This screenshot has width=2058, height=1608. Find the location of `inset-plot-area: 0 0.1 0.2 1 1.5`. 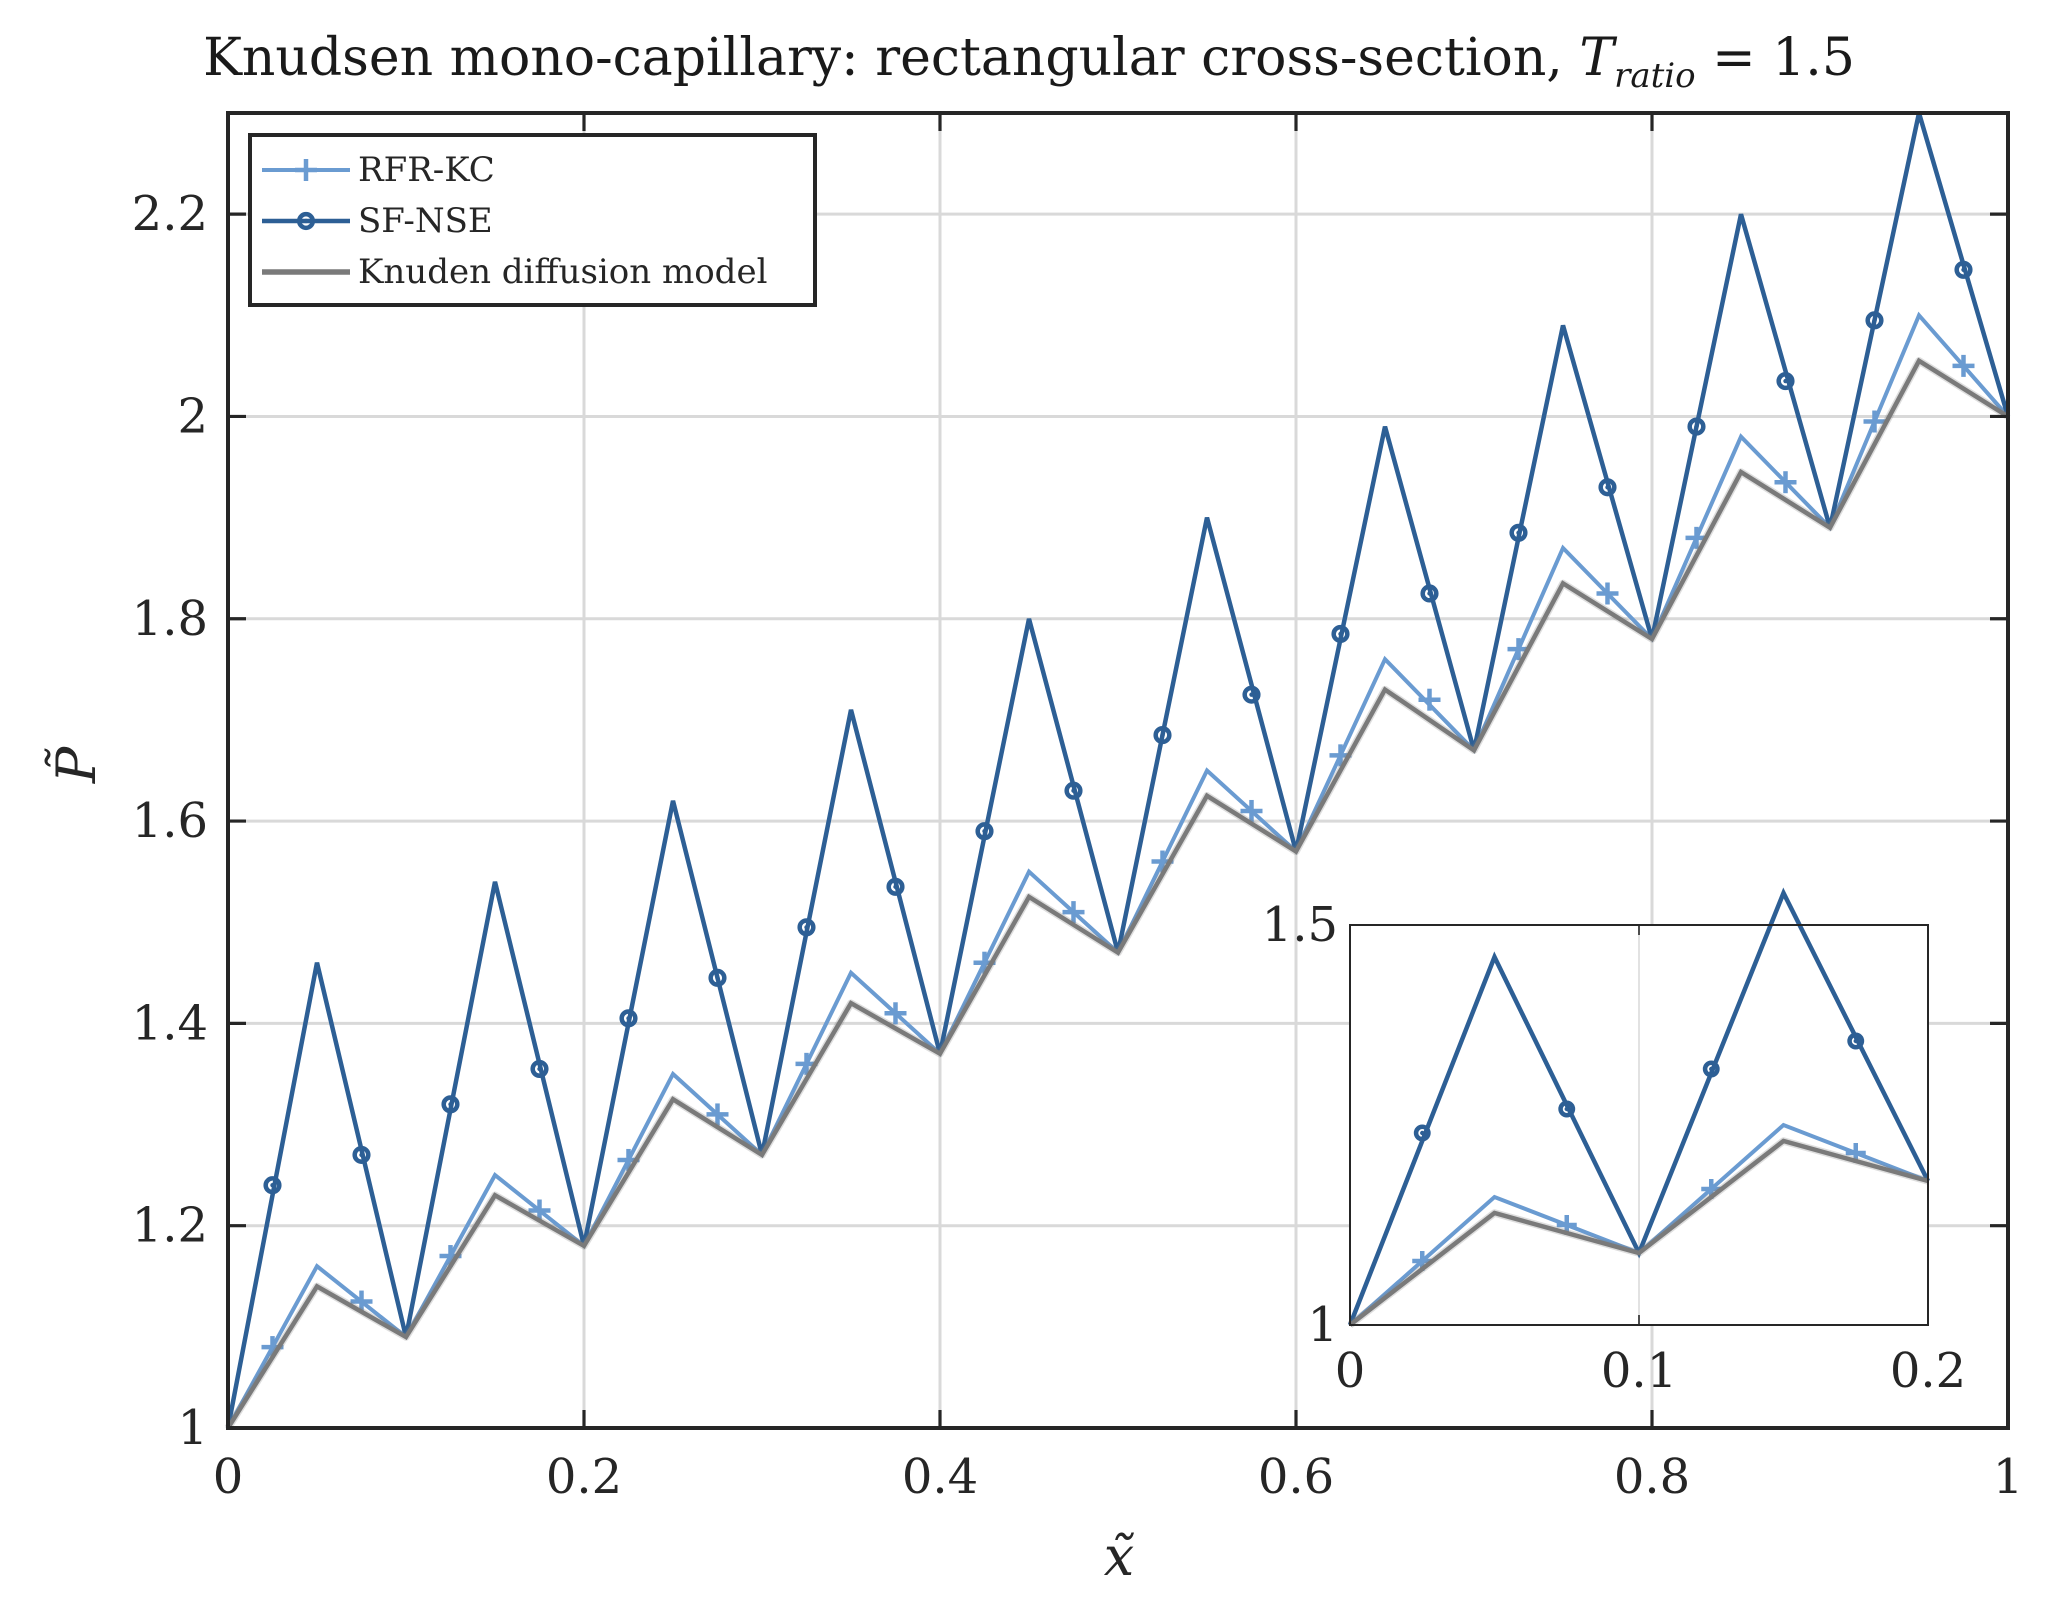

inset-plot-area: 0 0.1 0.2 1 1.5 is located at coordinates (1614, 1143).